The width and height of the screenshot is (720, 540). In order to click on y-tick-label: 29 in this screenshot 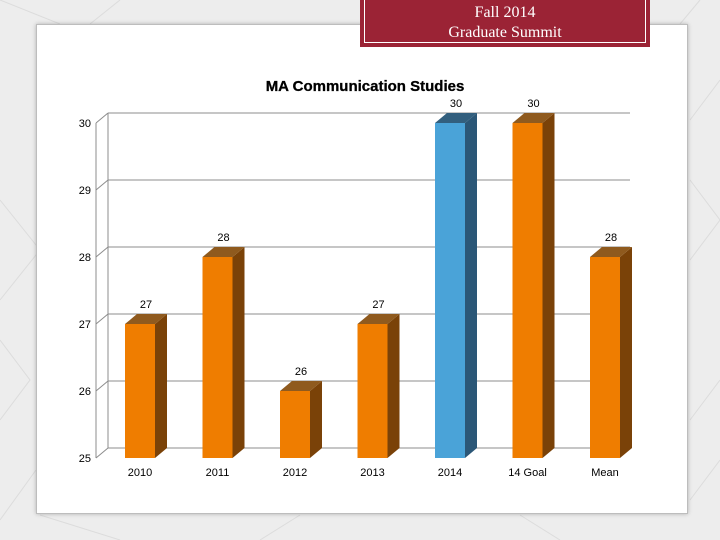, I will do `click(85, 191)`.